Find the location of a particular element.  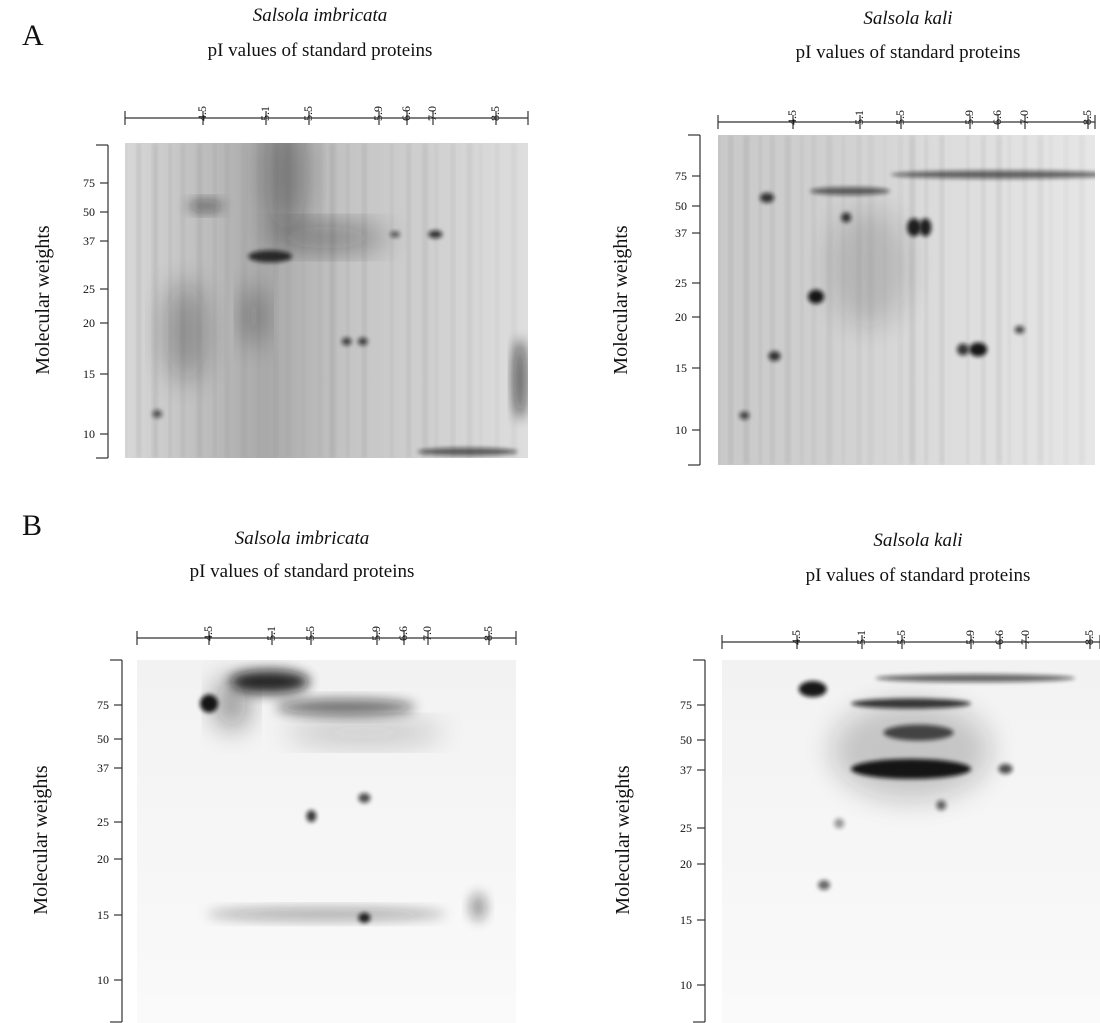

panel-letter: B is located at coordinates (32, 525).